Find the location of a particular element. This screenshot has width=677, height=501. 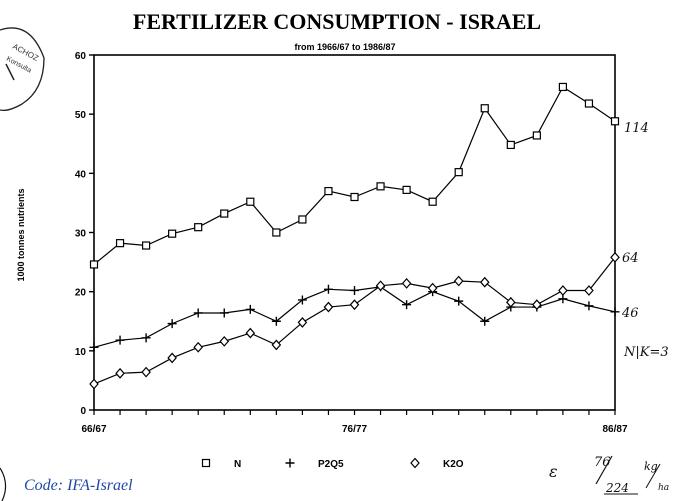

unit-numerator: kg is located at coordinates (651, 466).